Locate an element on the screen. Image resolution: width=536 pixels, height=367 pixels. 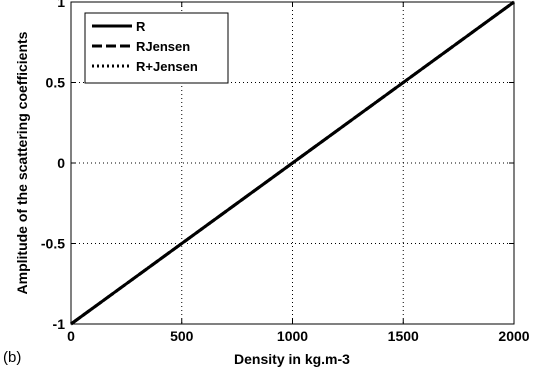
panel-label: (b) is located at coordinates (12, 357).